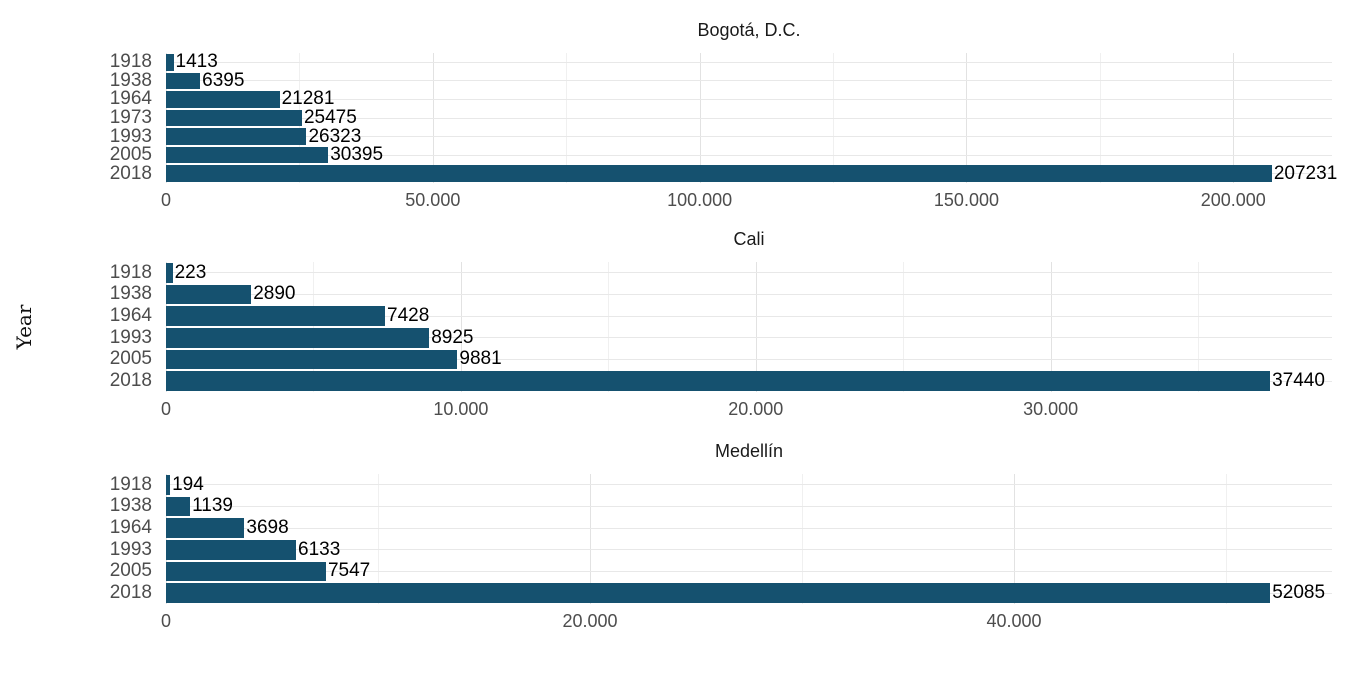 The height and width of the screenshot is (675, 1350). I want to click on bar-cali-1938, so click(209, 294).